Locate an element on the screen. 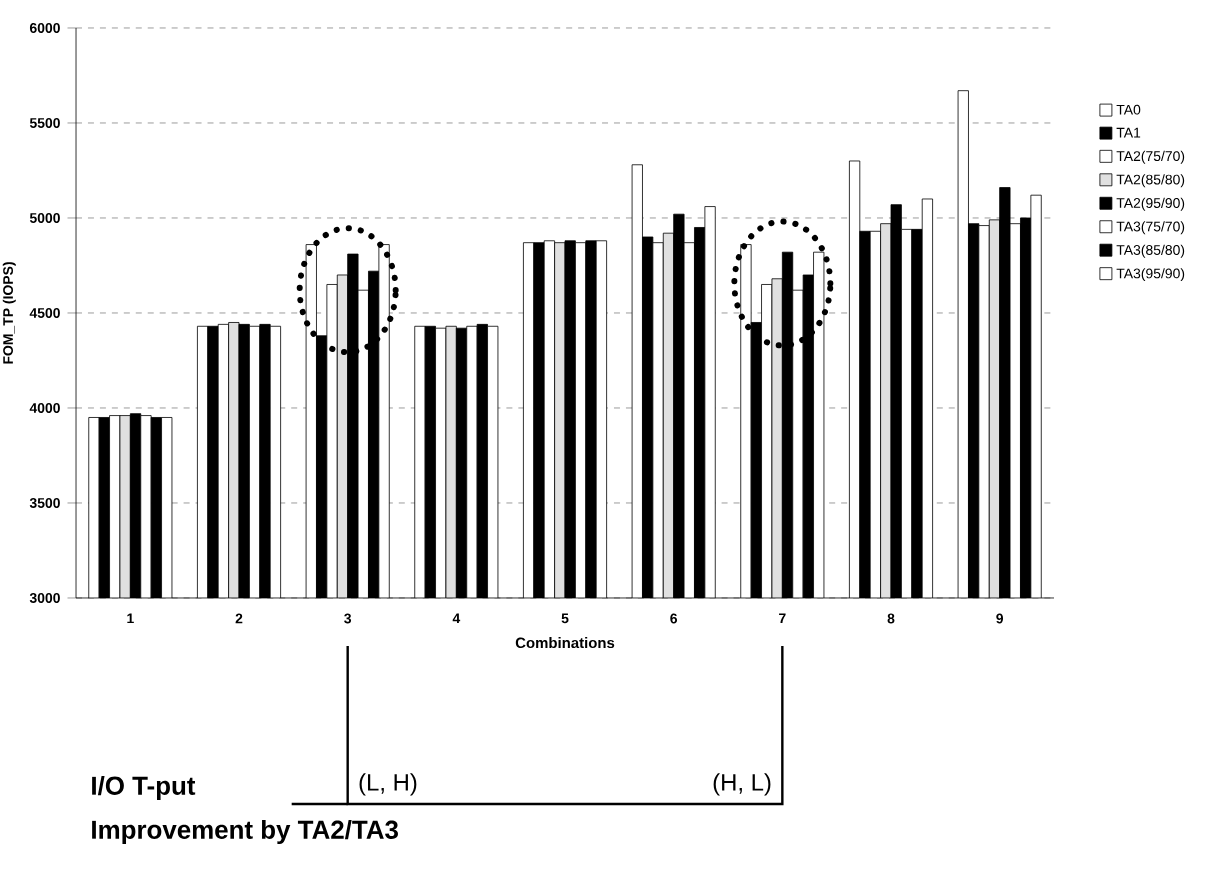 The image size is (1228, 878). text: I/O T-put is located at coordinates (144, 788).